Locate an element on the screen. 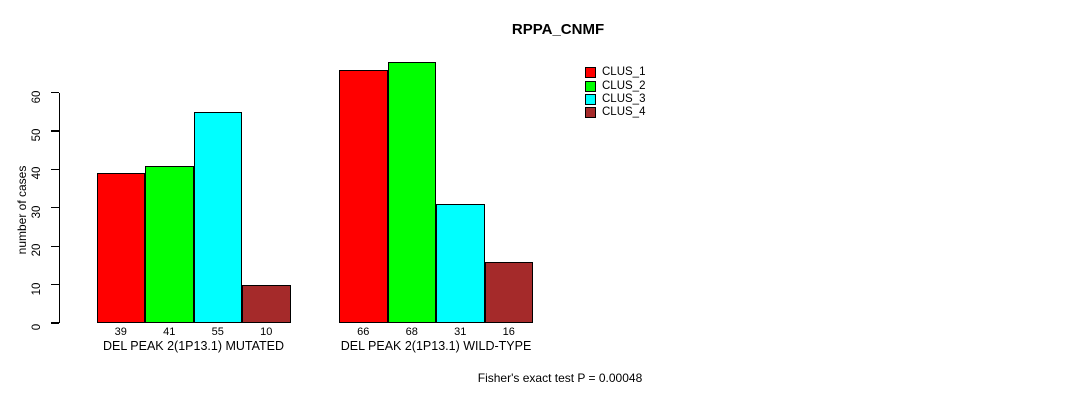 This screenshot has width=1090, height=400. y-tick-label-text: 0 is located at coordinates (37, 327).